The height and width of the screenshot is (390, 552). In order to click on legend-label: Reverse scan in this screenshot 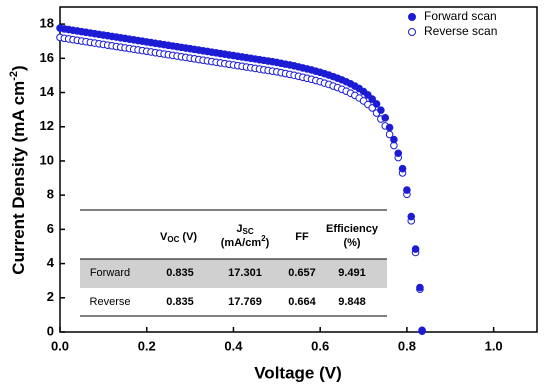, I will do `click(460, 31)`.